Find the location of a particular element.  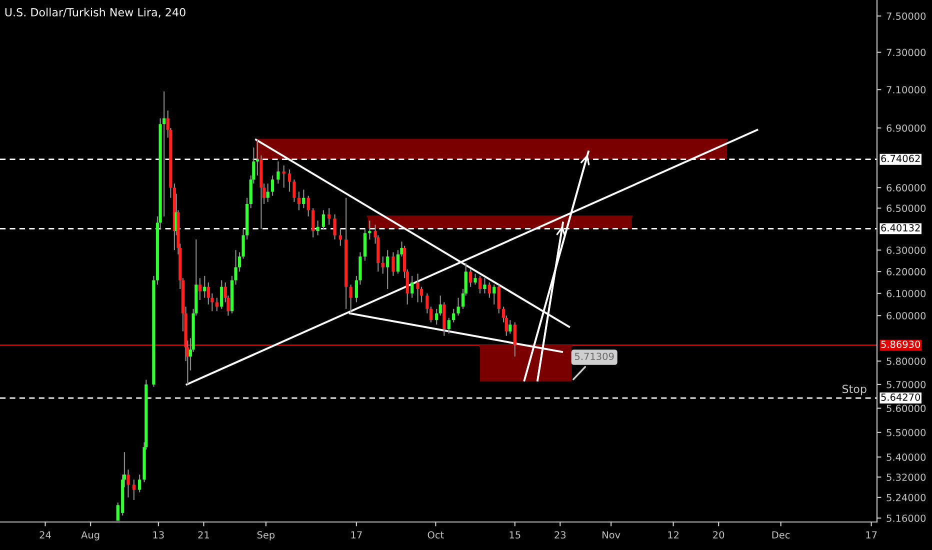

x-tick-label: Dec is located at coordinates (781, 535).